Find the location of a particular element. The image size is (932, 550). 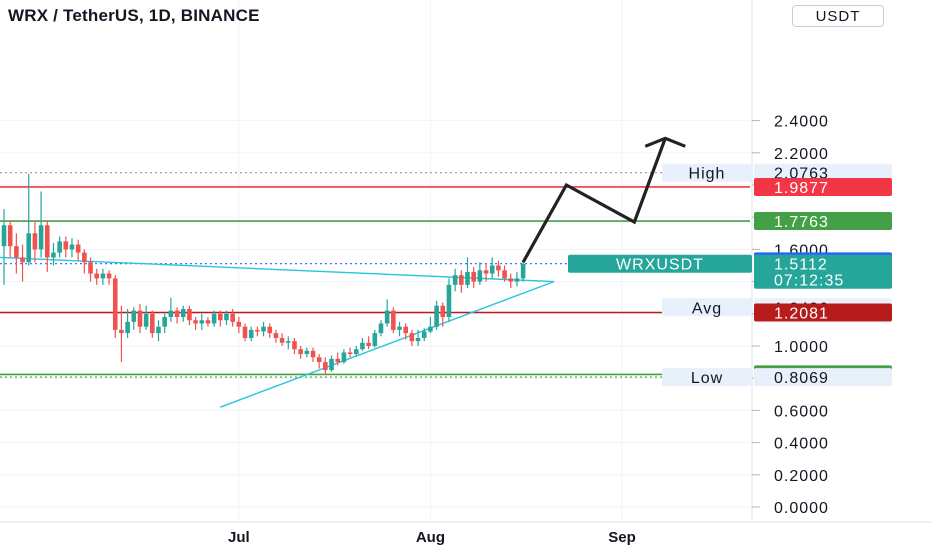

price-label-value: 1.5112 is located at coordinates (801, 265).